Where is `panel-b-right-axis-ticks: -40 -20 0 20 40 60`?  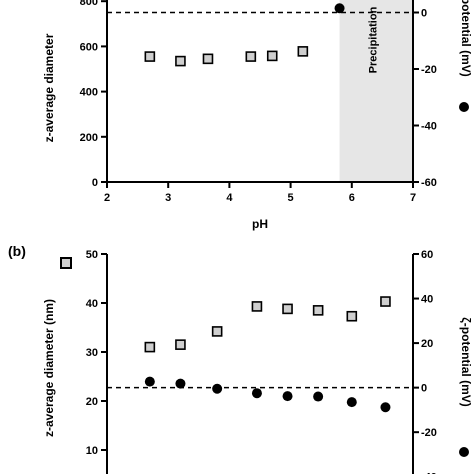
panel-b-right-axis-ticks: -40 -20 0 20 40 60 is located at coordinates (425, 361).